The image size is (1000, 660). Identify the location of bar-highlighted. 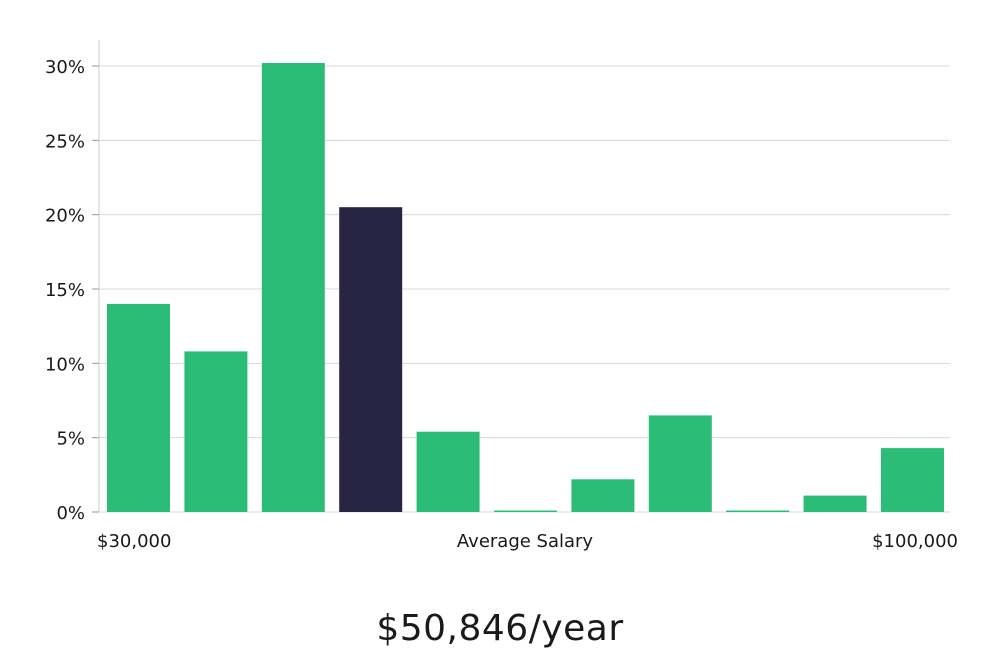
(371, 359).